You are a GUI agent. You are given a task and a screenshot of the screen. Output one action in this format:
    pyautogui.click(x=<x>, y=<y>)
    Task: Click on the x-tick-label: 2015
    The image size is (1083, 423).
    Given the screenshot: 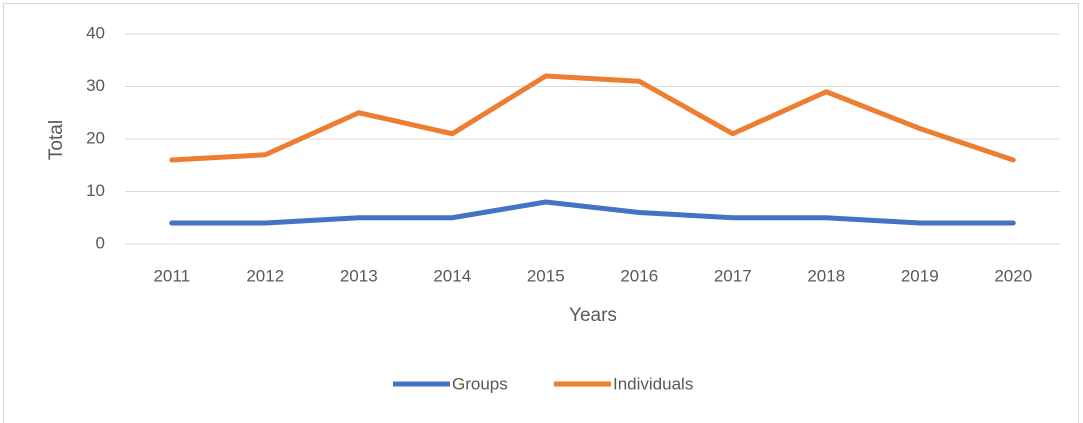 What is the action you would take?
    pyautogui.click(x=546, y=275)
    